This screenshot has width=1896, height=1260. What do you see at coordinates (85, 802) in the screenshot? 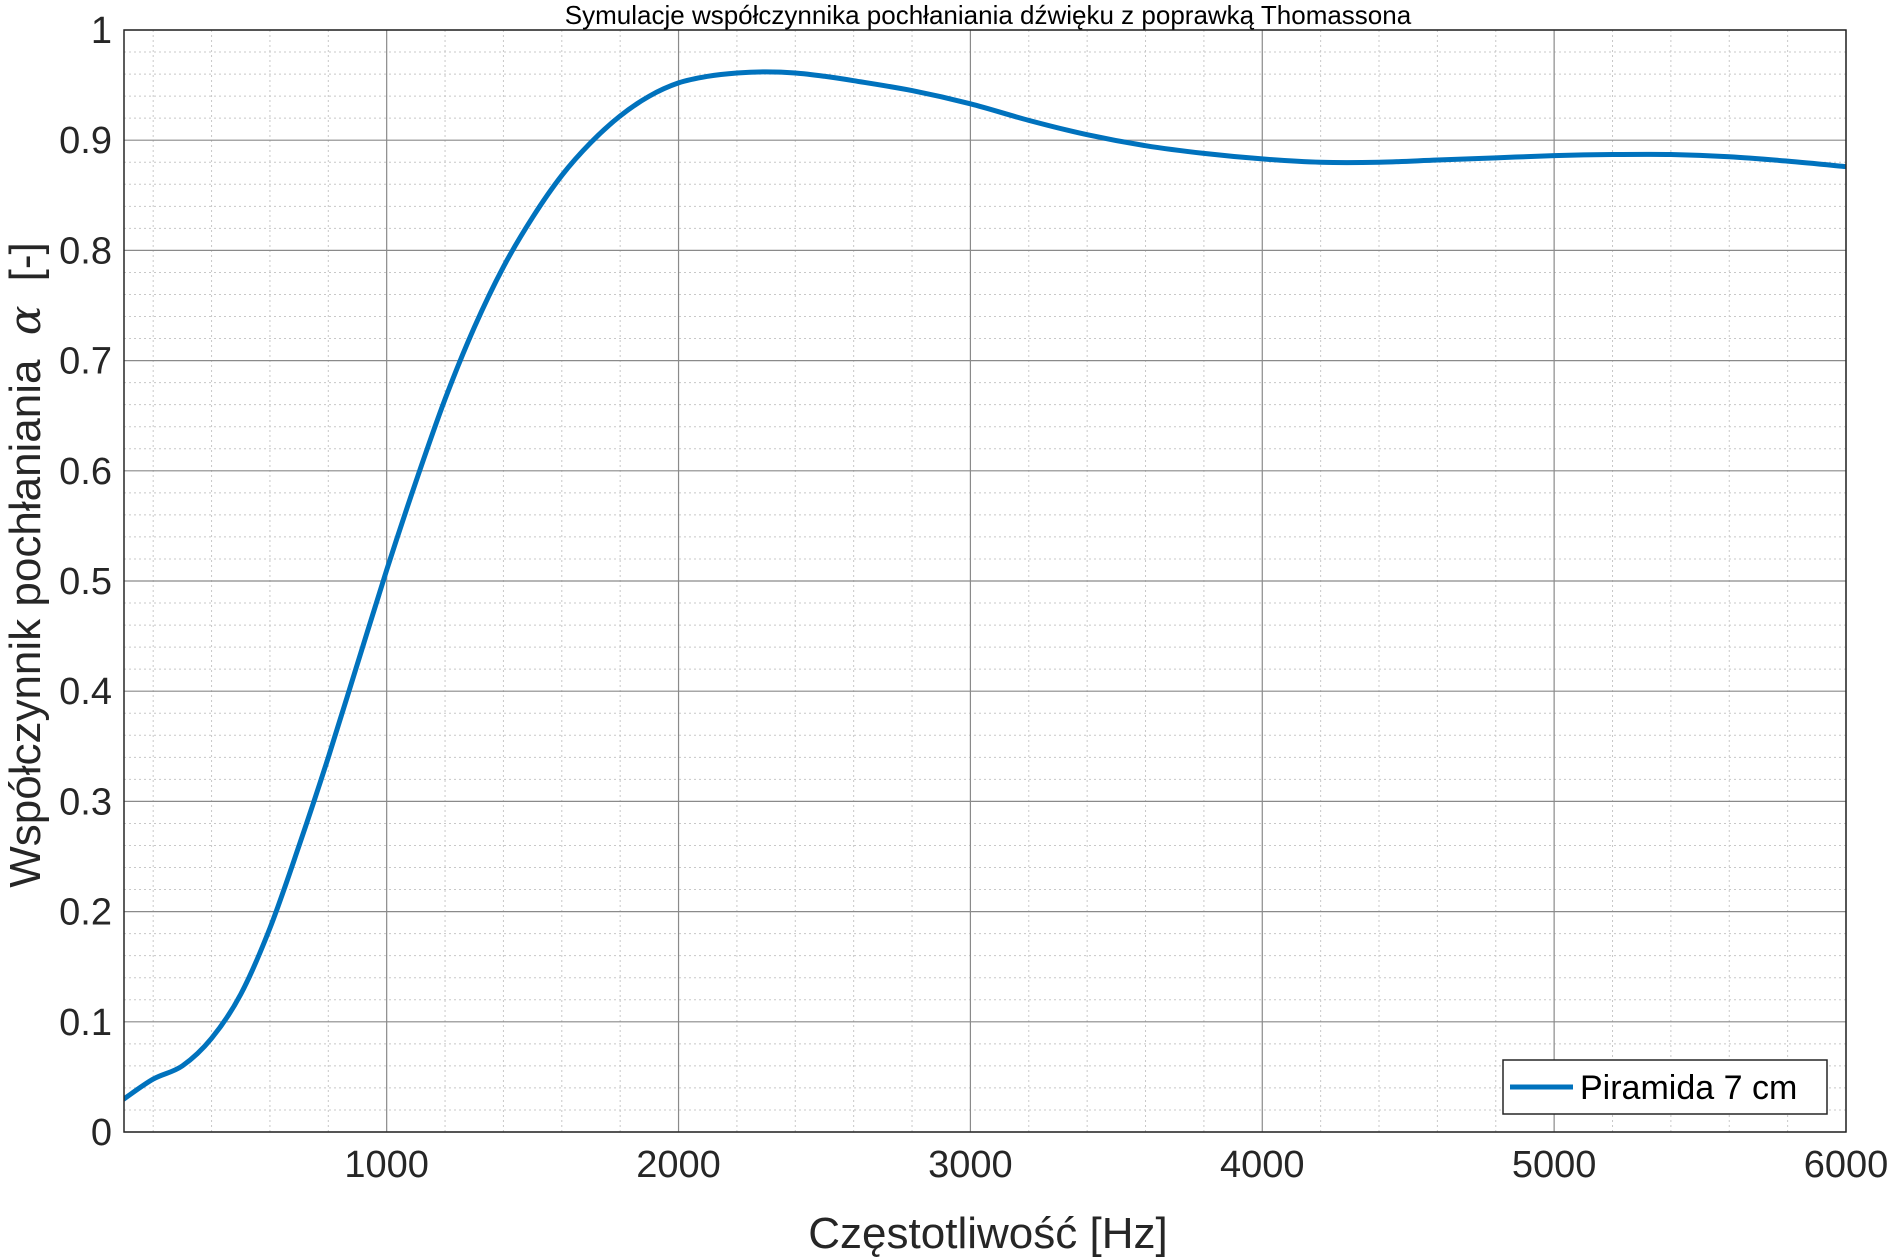
I see `y-tick-label: 0.3` at bounding box center [85, 802].